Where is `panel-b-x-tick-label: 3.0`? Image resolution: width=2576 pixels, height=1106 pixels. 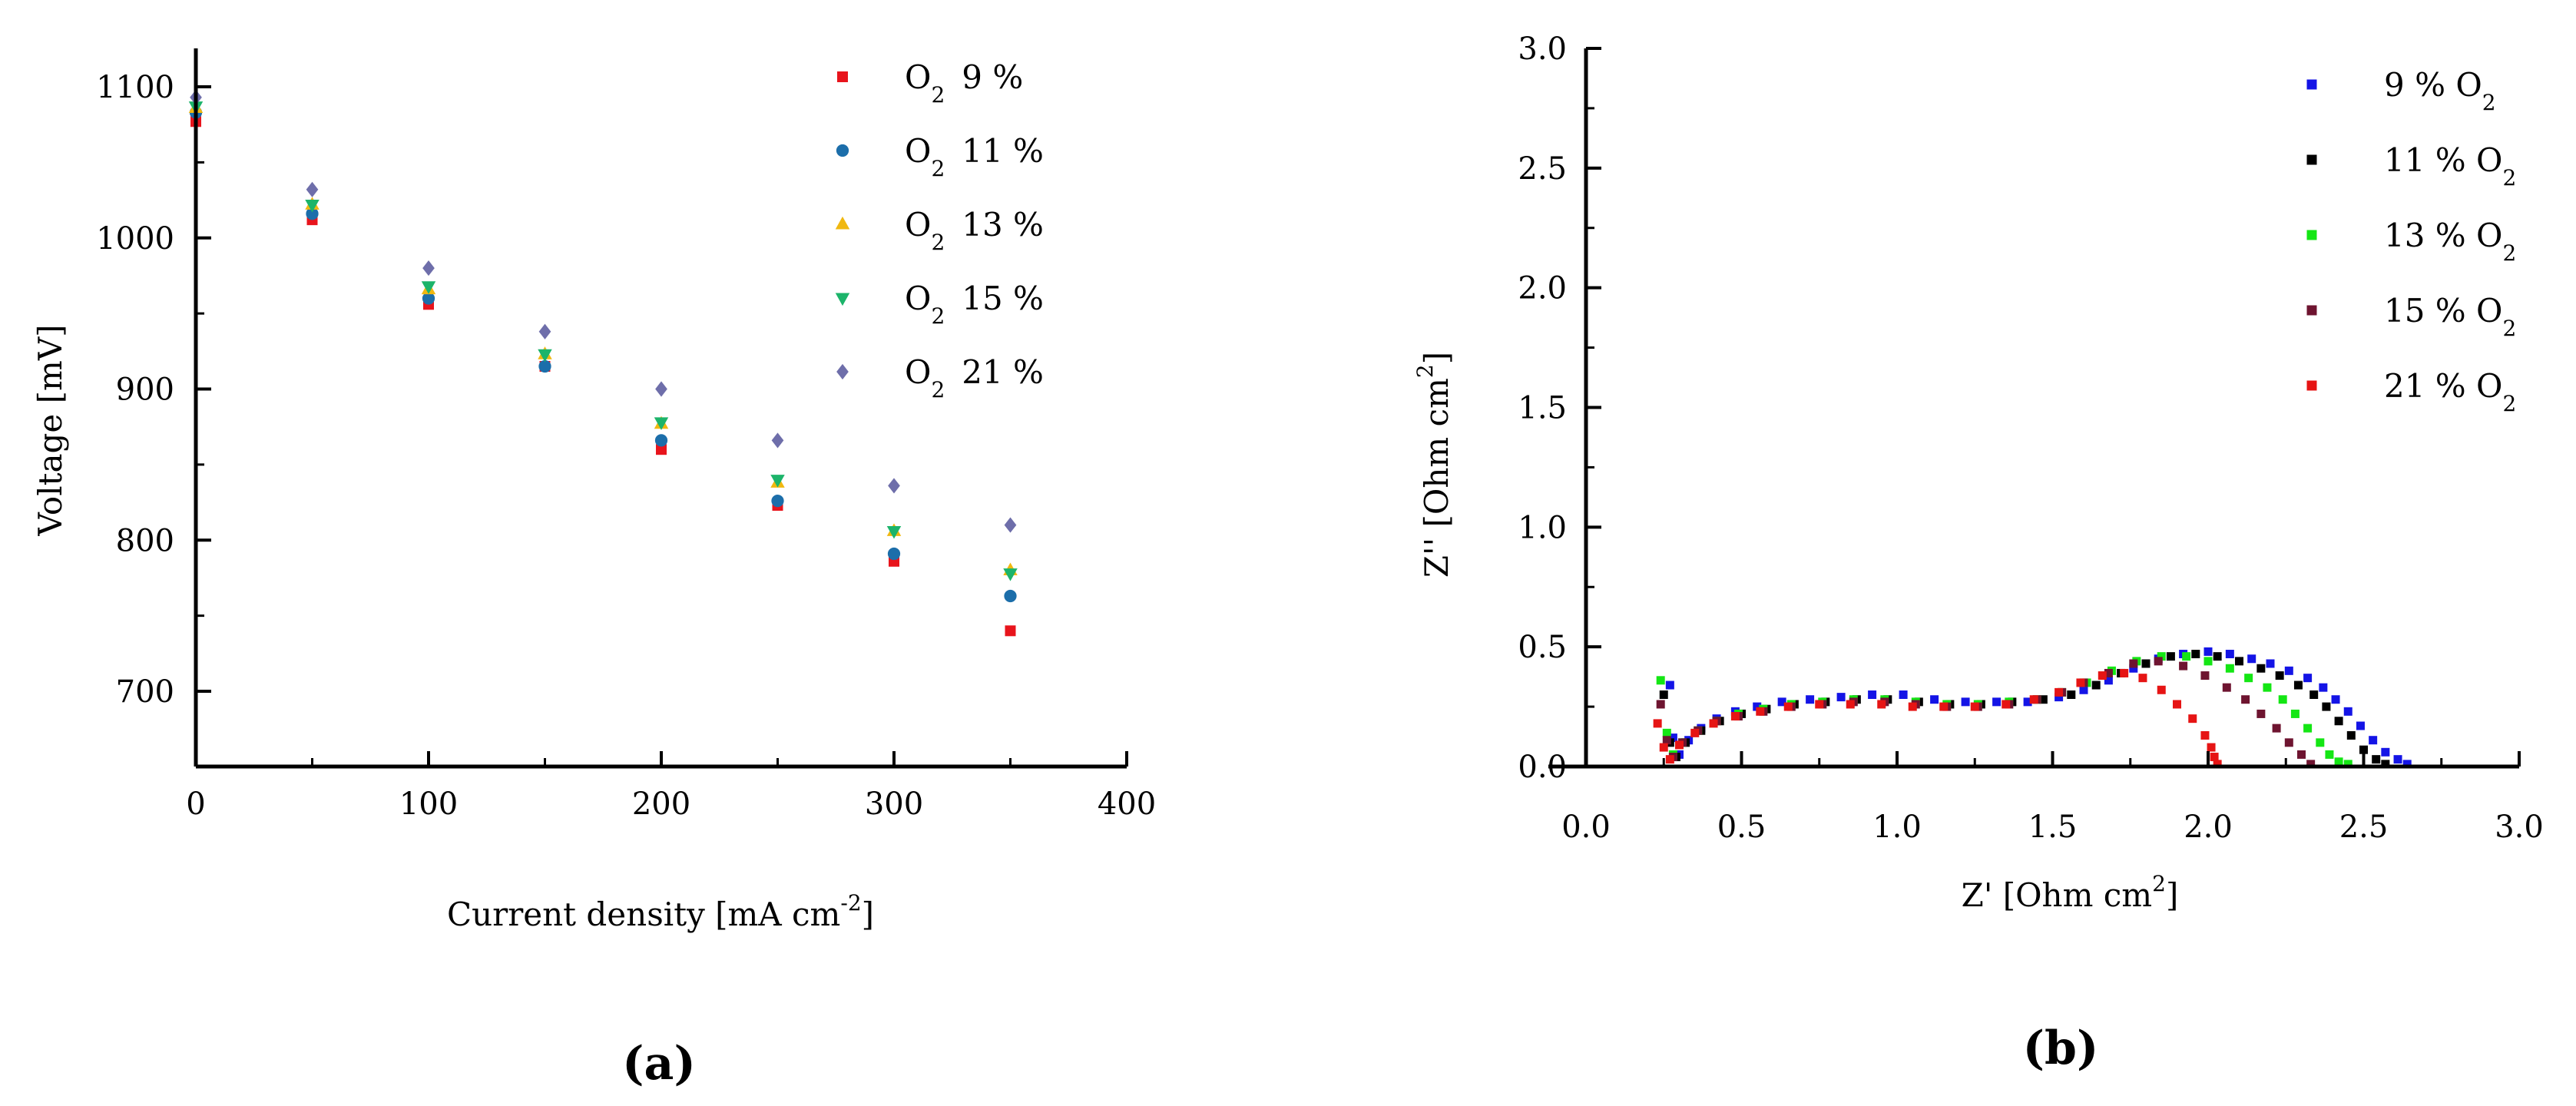
panel-b-x-tick-label: 3.0 is located at coordinates (2519, 827).